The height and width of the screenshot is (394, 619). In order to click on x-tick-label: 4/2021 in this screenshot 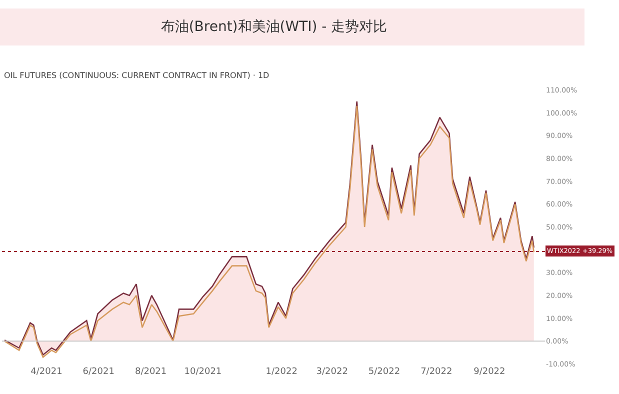, I will do `click(46, 372)`.